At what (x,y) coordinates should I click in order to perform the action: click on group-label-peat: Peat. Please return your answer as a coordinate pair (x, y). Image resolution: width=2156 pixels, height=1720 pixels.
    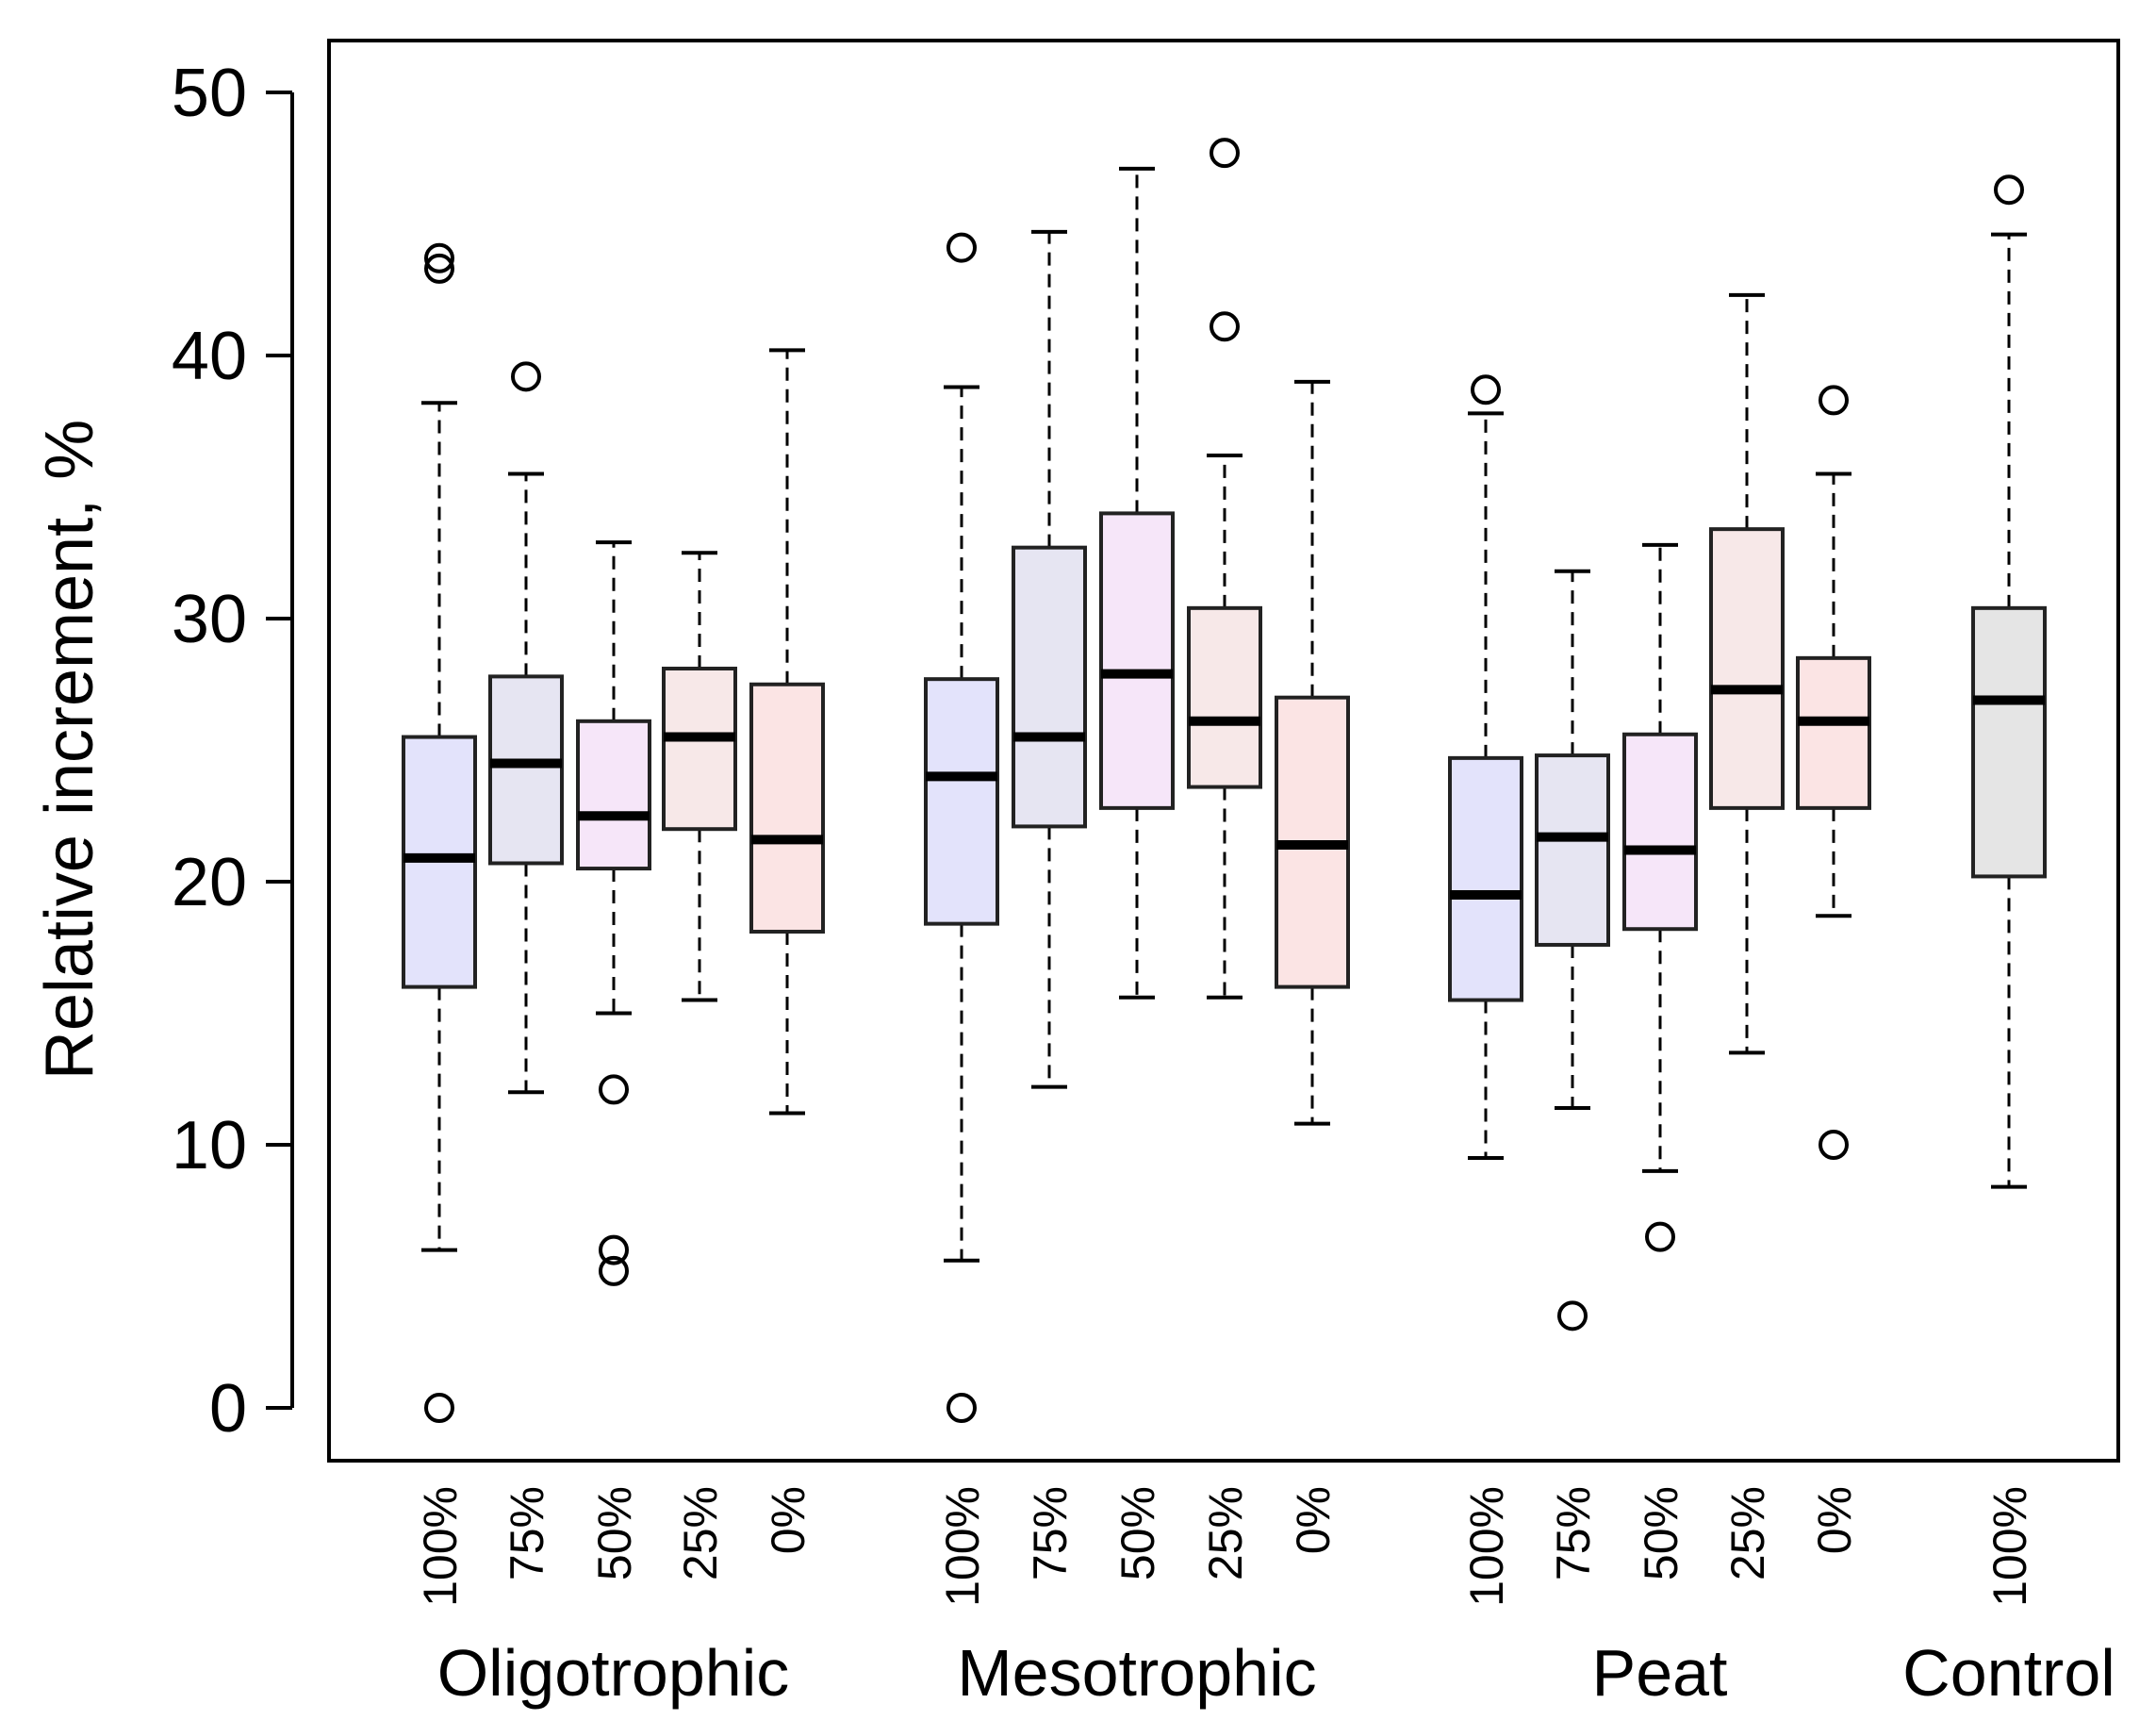
    Looking at the image, I should click on (1660, 1673).